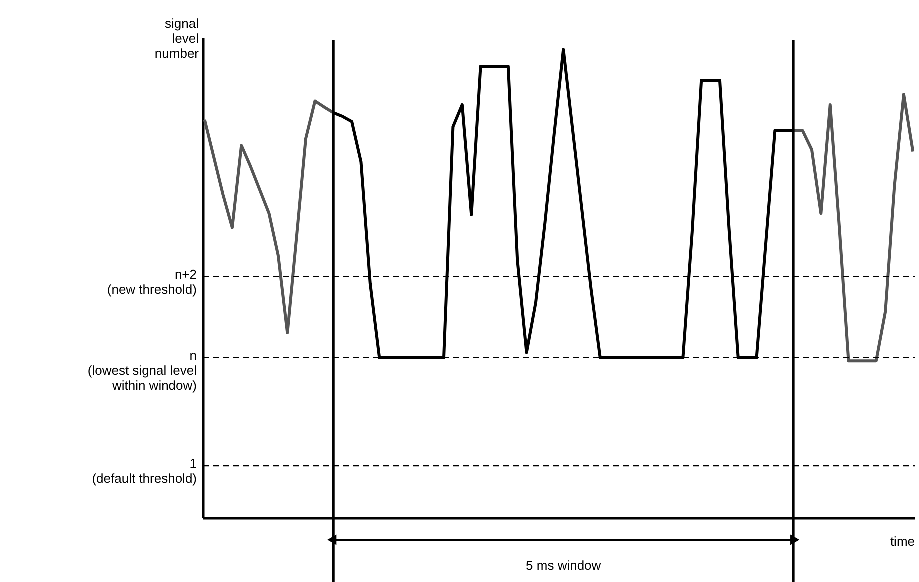  Describe the element at coordinates (902, 541) in the screenshot. I see `x-axis-title: time` at that location.